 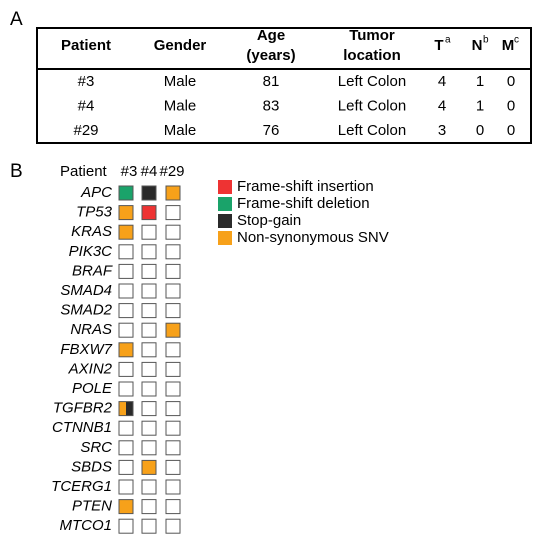 What do you see at coordinates (271, 35) in the screenshot?
I see `header-cell: Age` at bounding box center [271, 35].